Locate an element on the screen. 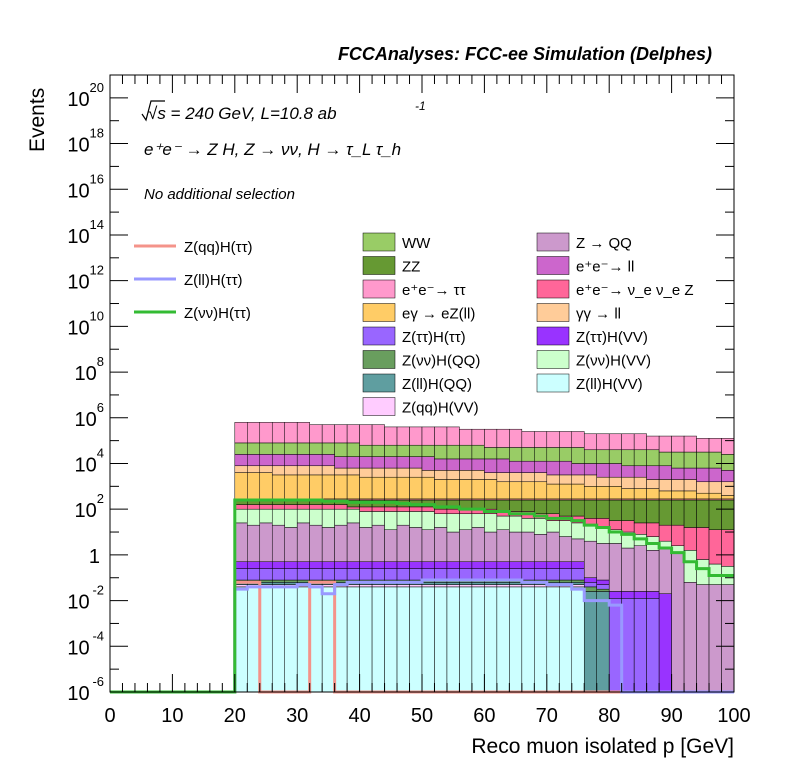 The height and width of the screenshot is (772, 796). y-tick-exponent: 20 is located at coordinates (97, 87).